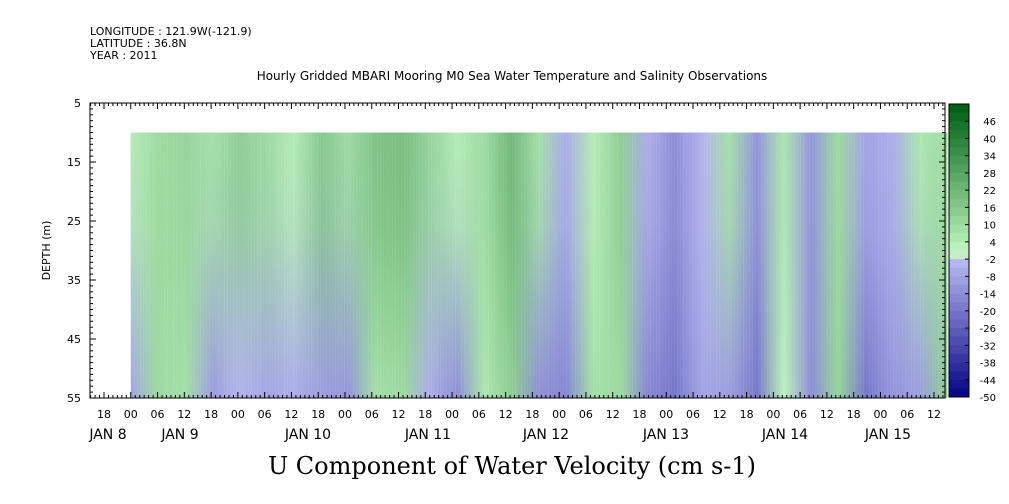  Describe the element at coordinates (989, 157) in the screenshot. I see `colorbar-label: 34` at that location.